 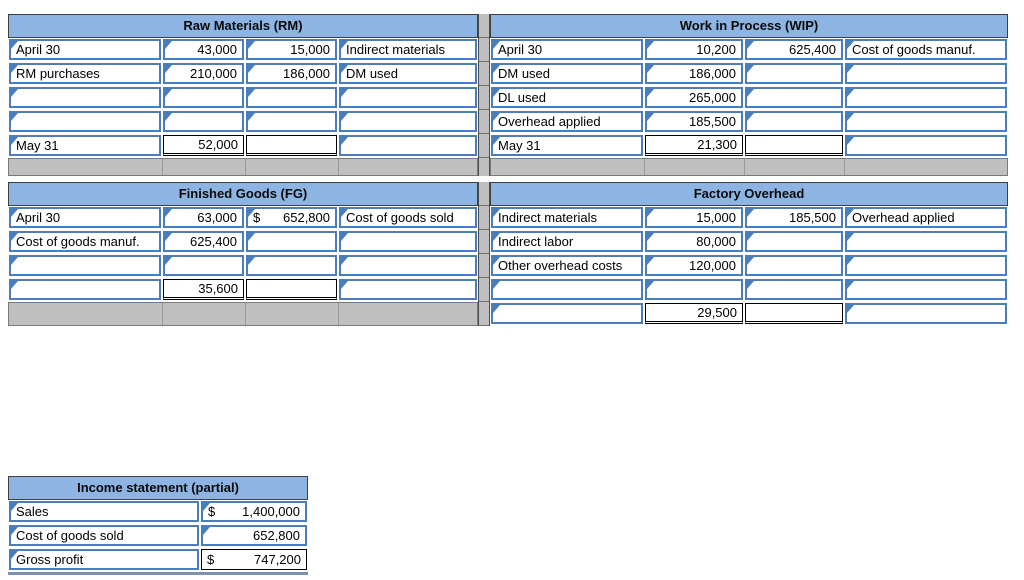 I want to click on cell-text: April 30, so click(x=567, y=49).